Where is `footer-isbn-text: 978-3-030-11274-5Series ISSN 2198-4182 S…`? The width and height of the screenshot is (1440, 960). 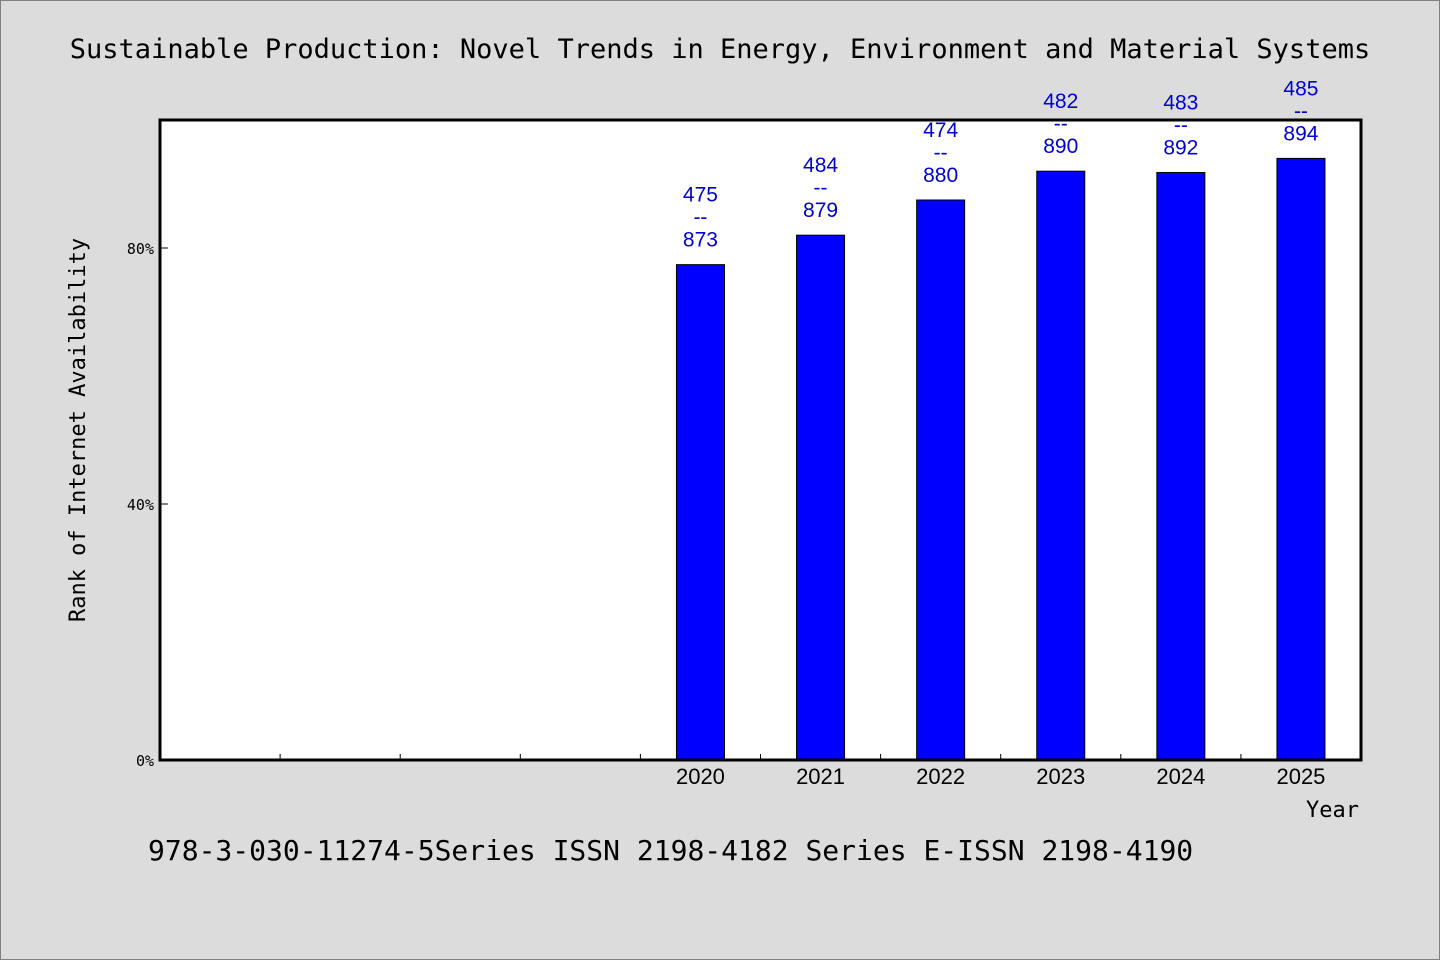
footer-isbn-text: 978-3-030-11274-5Series ISSN 2198-4182 S… is located at coordinates (671, 850).